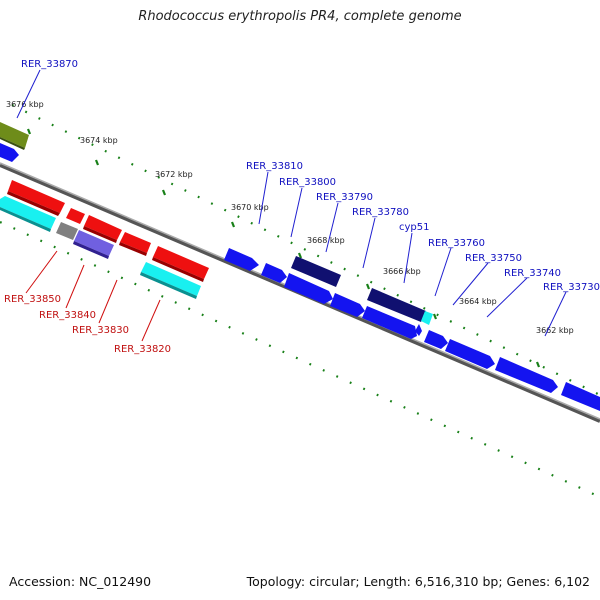 The height and width of the screenshot is (600, 600). What do you see at coordinates (532, 273) in the screenshot?
I see `gene-label-rer-33740: RER_33740` at bounding box center [532, 273].